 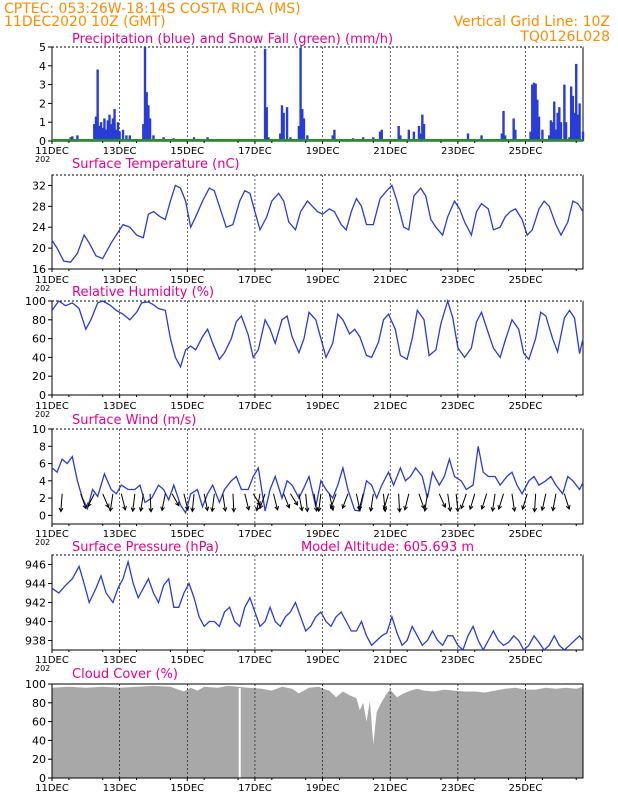 What do you see at coordinates (42, 85) in the screenshot?
I see `precip-ytick-label: 3` at bounding box center [42, 85].